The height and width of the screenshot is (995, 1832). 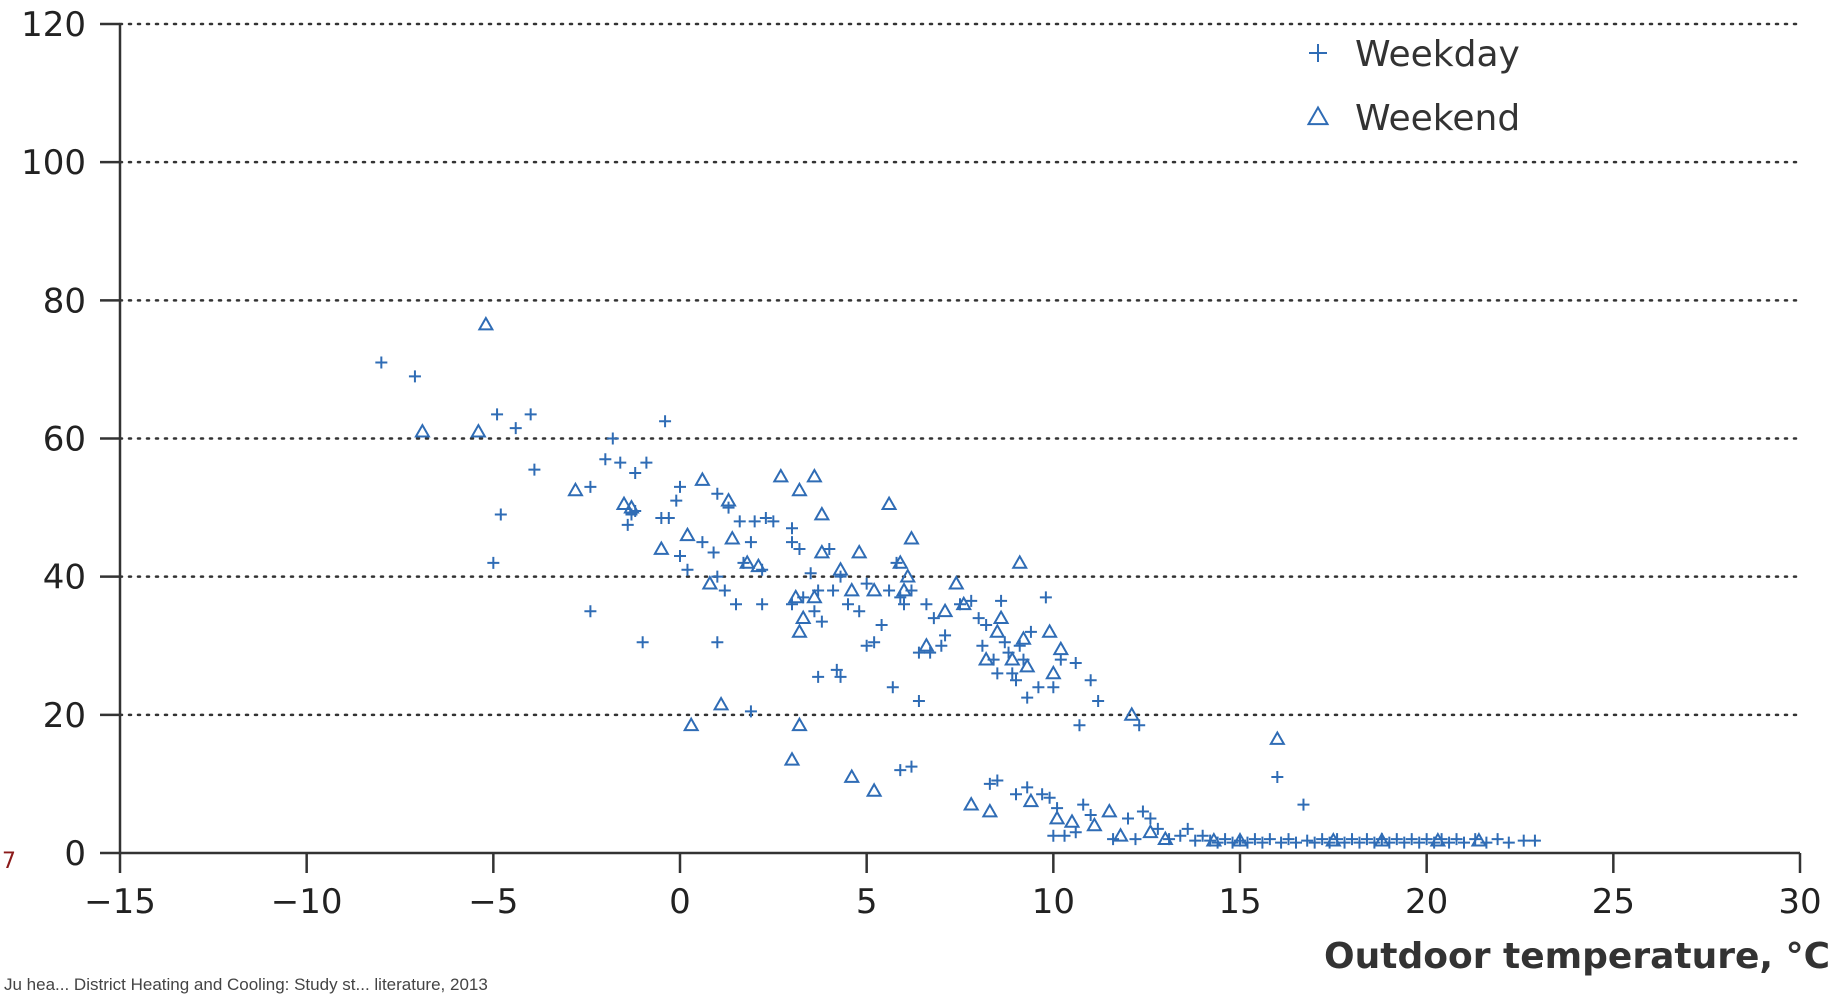 What do you see at coordinates (1437, 54) in the screenshot?
I see `legend-weekday-label: Weekday` at bounding box center [1437, 54].